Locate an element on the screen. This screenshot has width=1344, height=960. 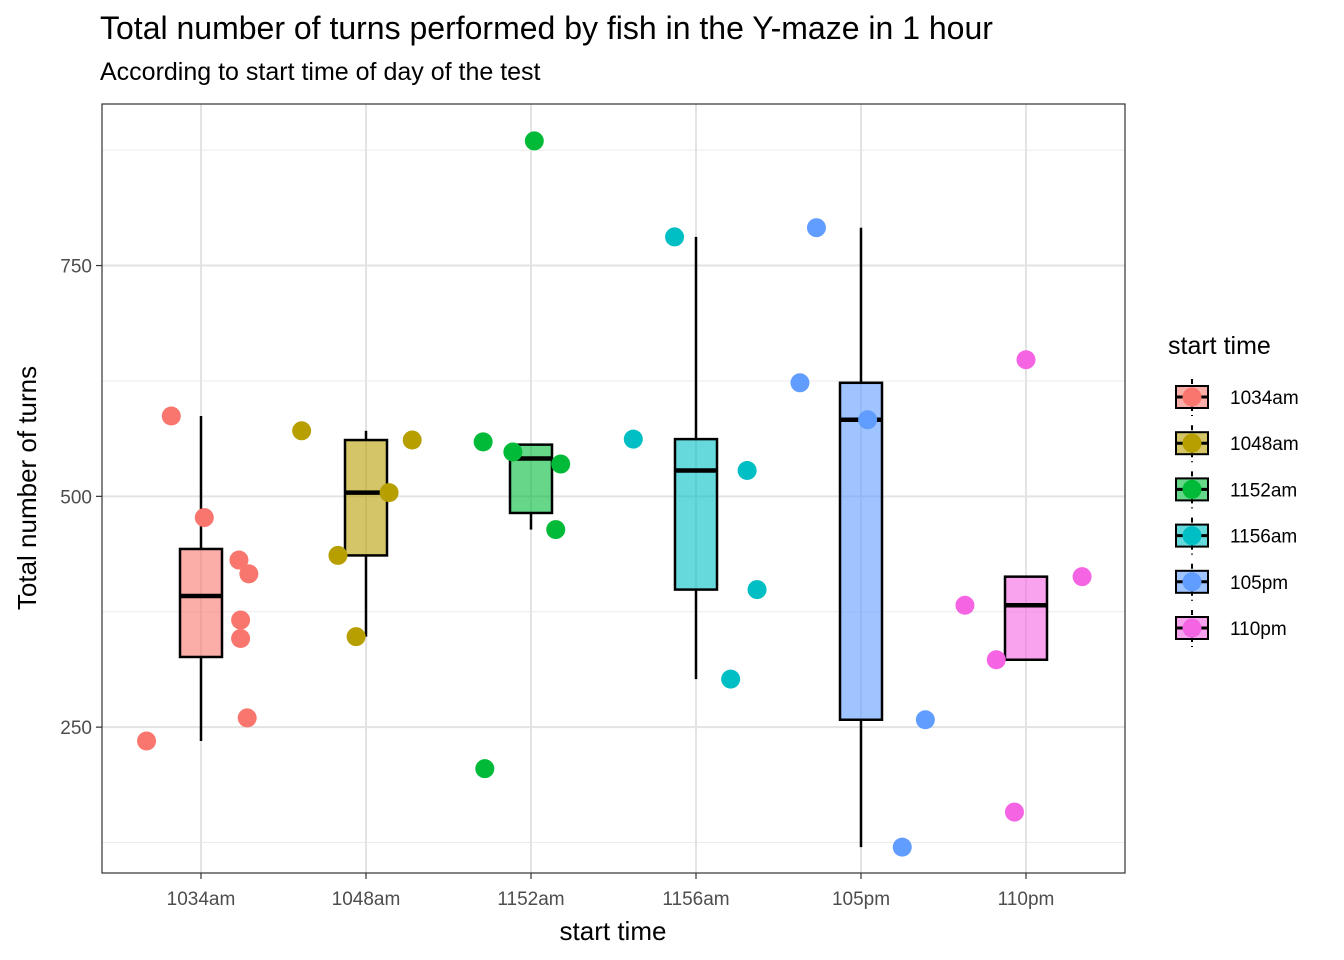
x-tick-label: 1156am is located at coordinates (695, 899).